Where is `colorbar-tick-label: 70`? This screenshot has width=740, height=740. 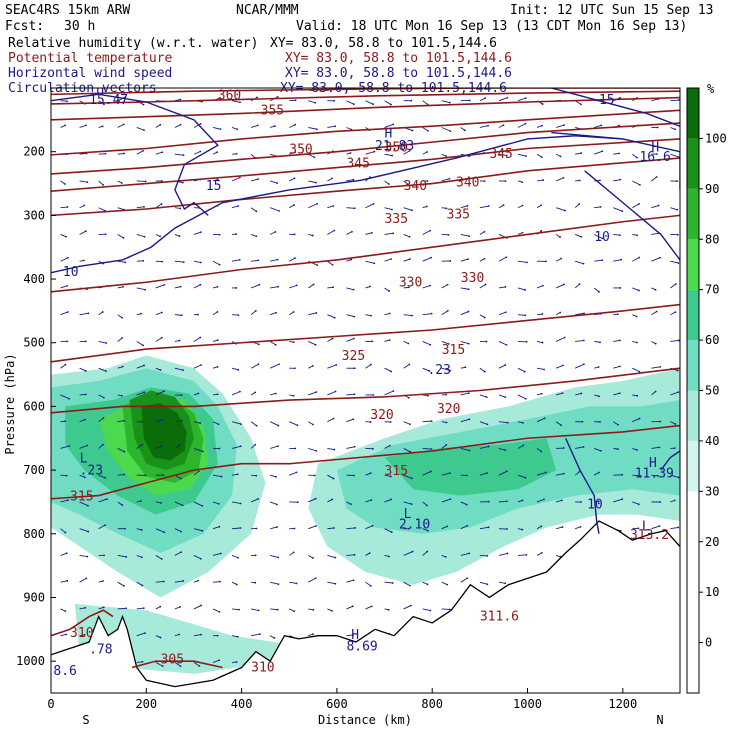 colorbar-tick-label: 70 is located at coordinates (712, 290).